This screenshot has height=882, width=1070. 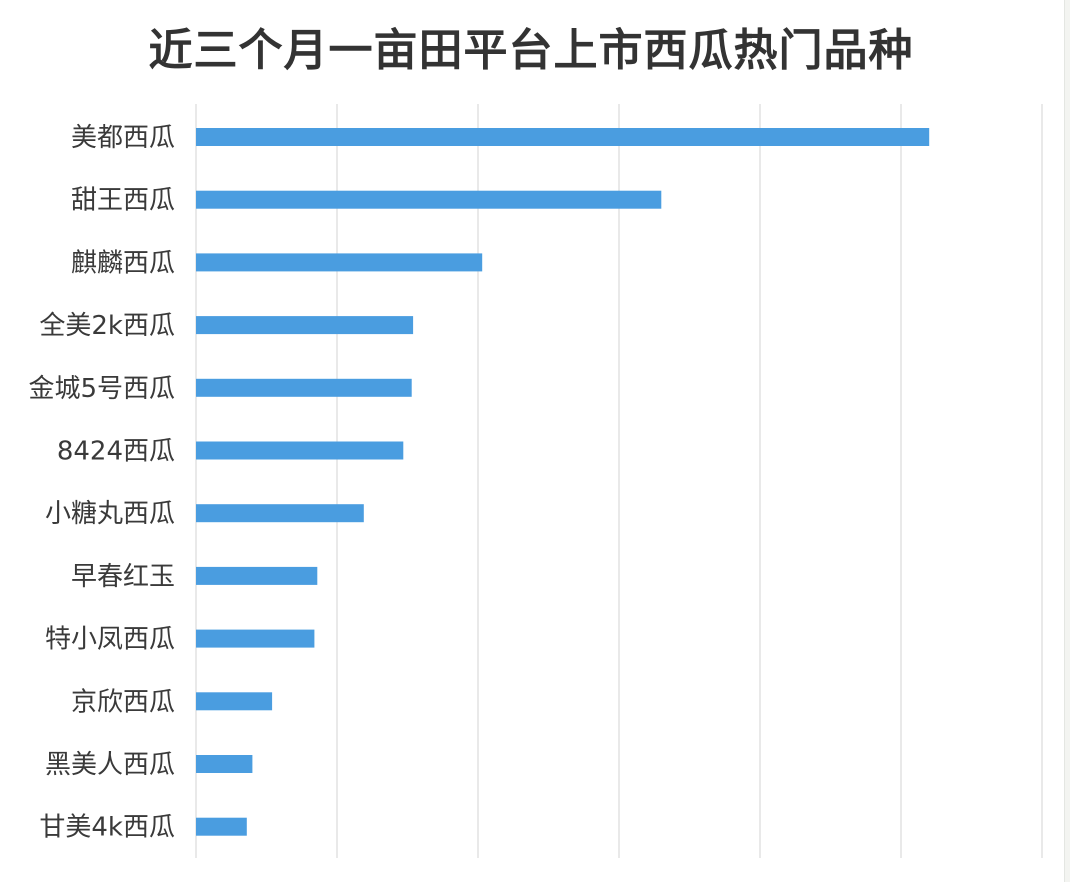 I want to click on category-label: 金城5号西瓜, so click(x=101, y=389).